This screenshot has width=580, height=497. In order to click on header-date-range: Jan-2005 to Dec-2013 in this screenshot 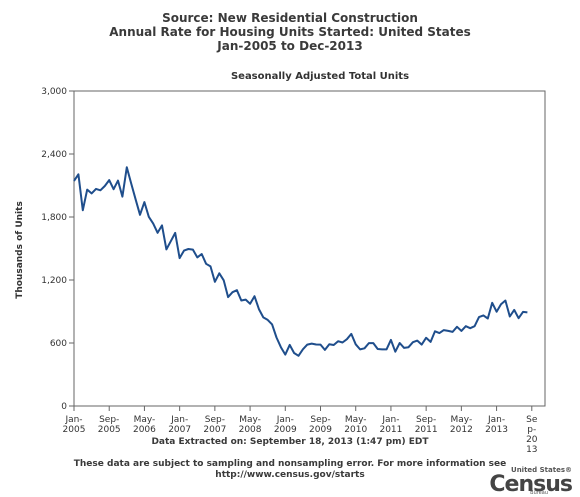, I will do `click(290, 46)`.